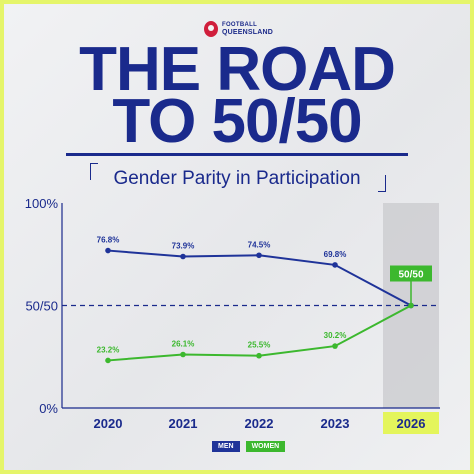 Image resolution: width=474 pixels, height=474 pixels. I want to click on target-badge, so click(411, 273).